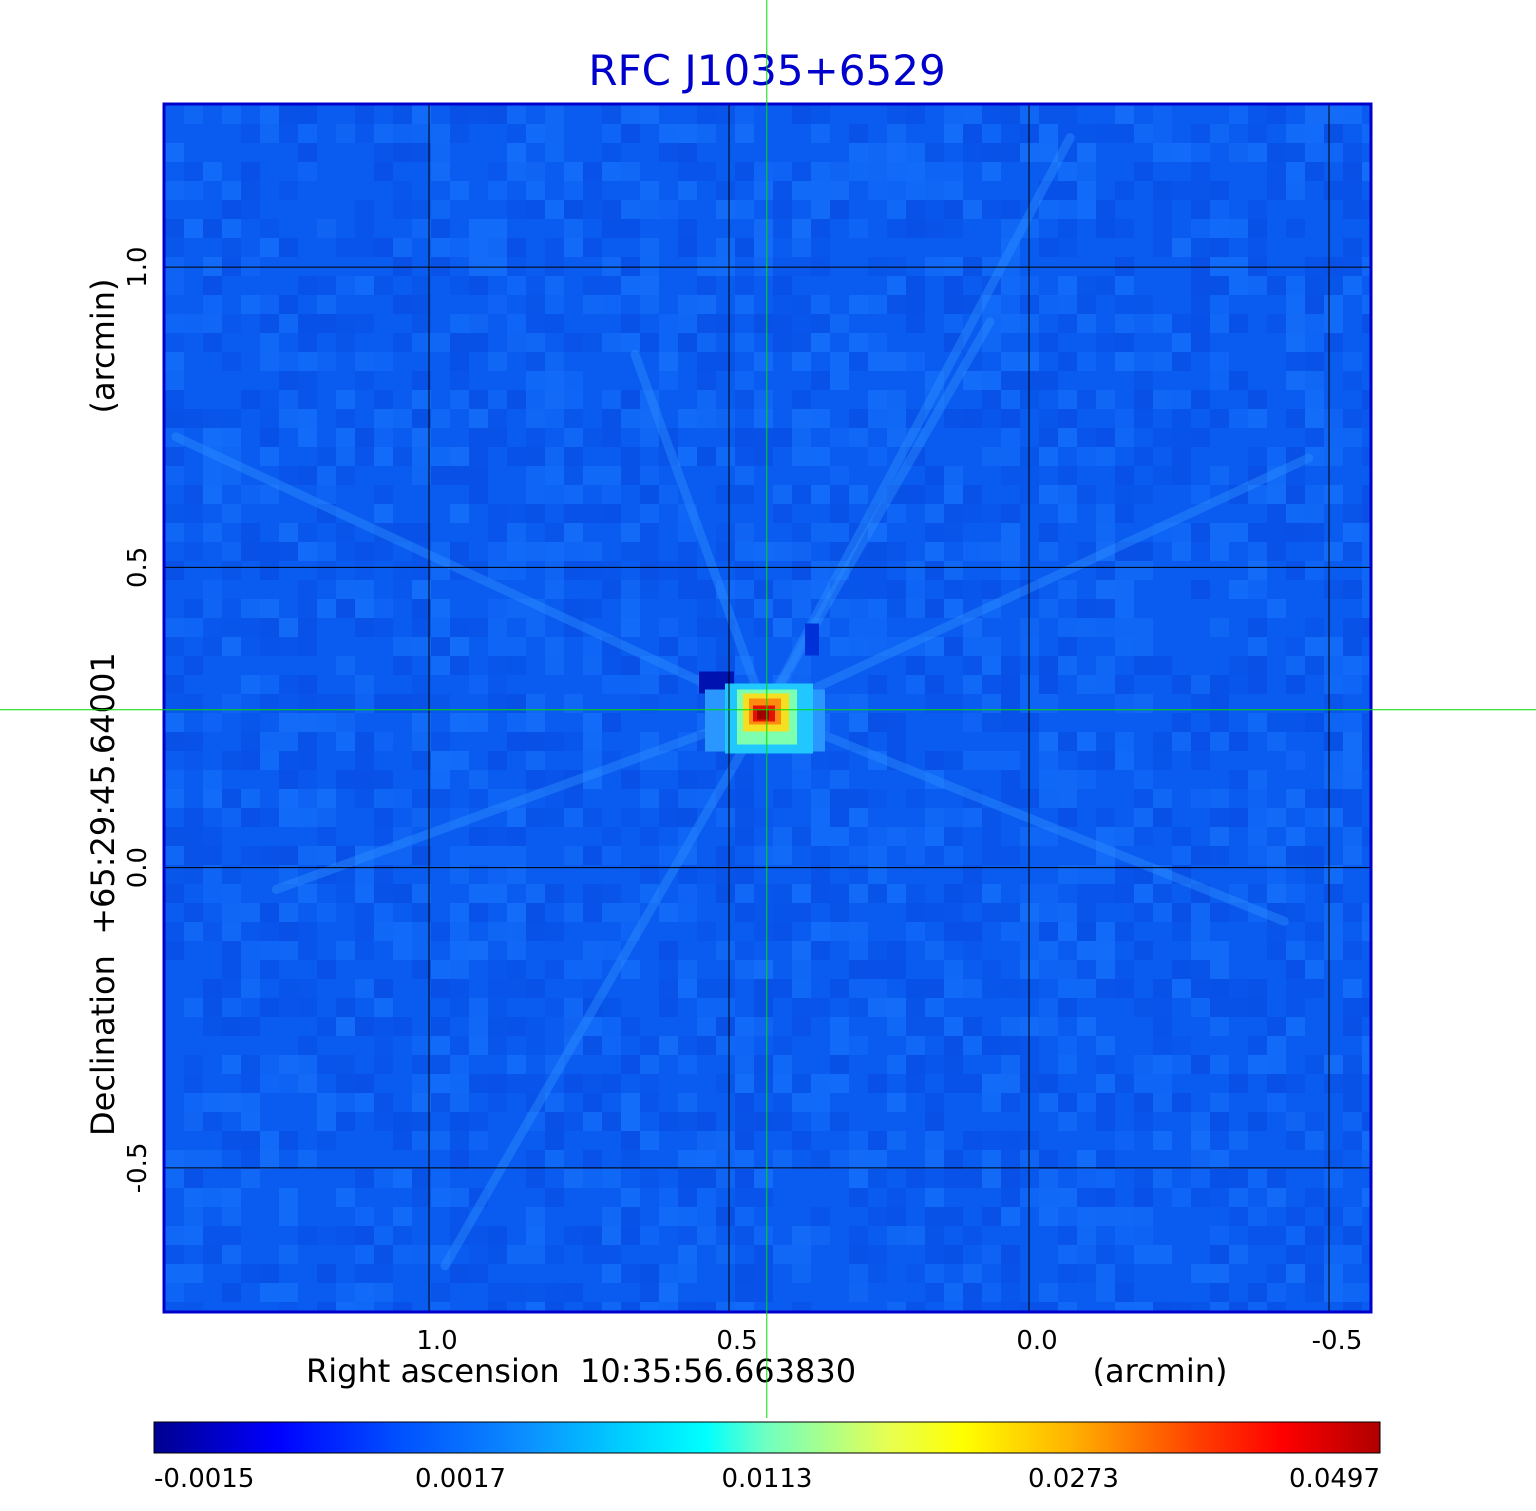  I want to click on x-tick-label: 0.0, so click(1036, 1341).